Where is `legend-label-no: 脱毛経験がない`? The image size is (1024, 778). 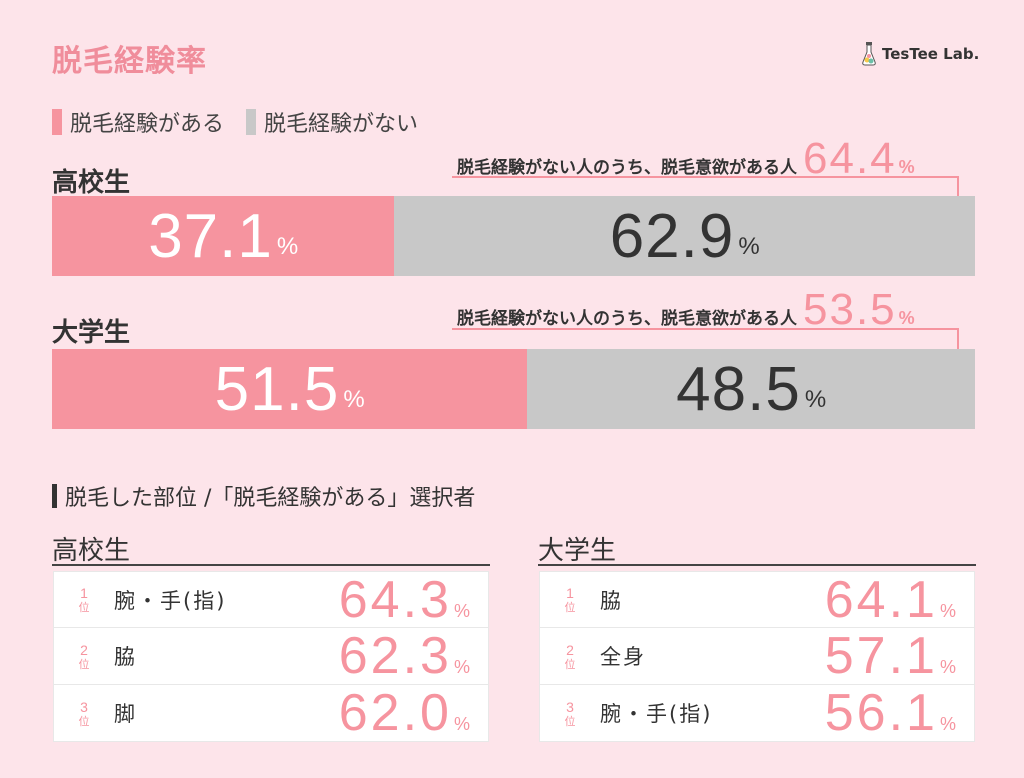
legend-label-no: 脱毛経験がない is located at coordinates (341, 124).